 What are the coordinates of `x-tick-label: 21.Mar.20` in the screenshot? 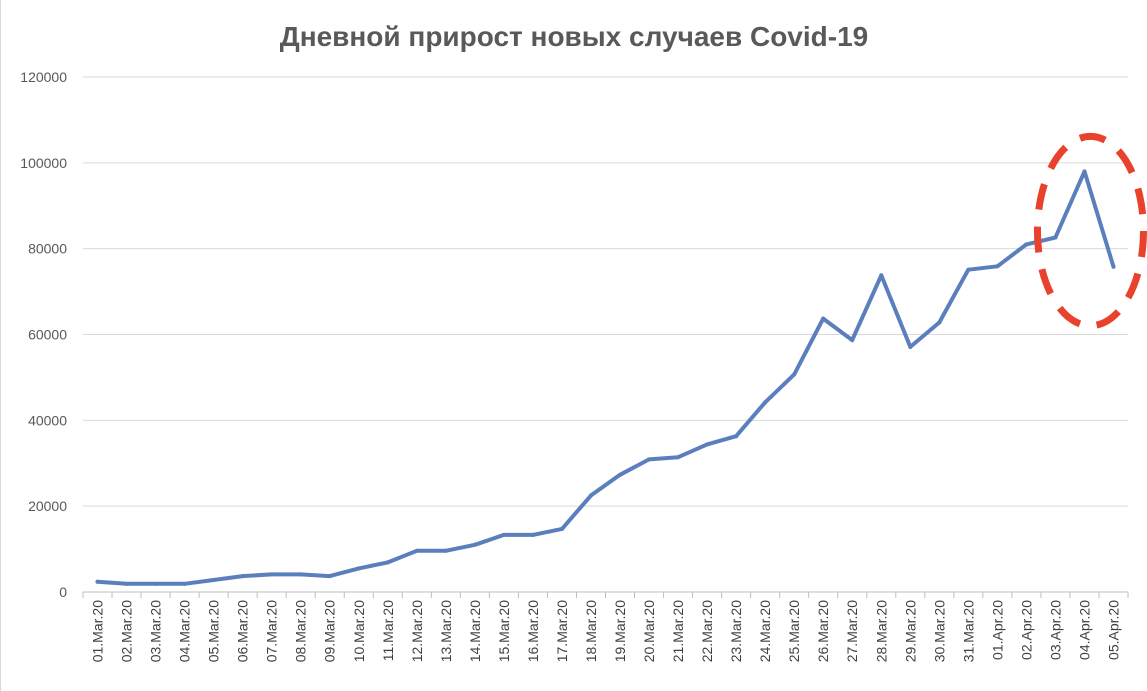 It's located at (678, 631).